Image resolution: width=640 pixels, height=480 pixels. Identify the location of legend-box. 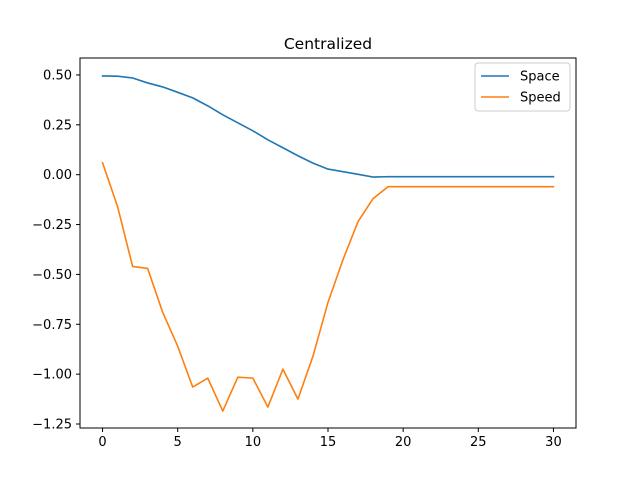
(522, 87).